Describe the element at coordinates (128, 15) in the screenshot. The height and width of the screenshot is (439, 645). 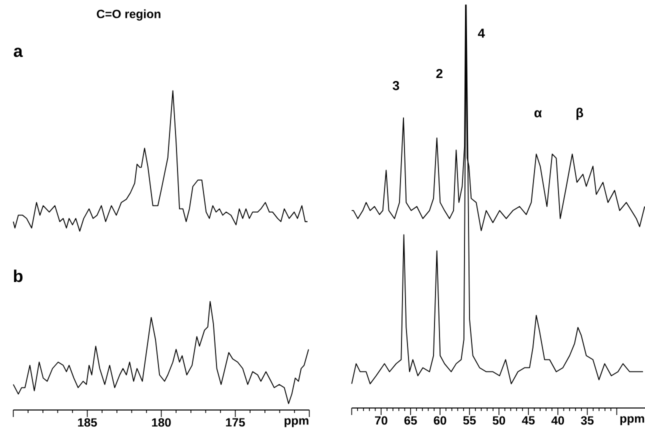
I see `chart-title: C=O region` at that location.